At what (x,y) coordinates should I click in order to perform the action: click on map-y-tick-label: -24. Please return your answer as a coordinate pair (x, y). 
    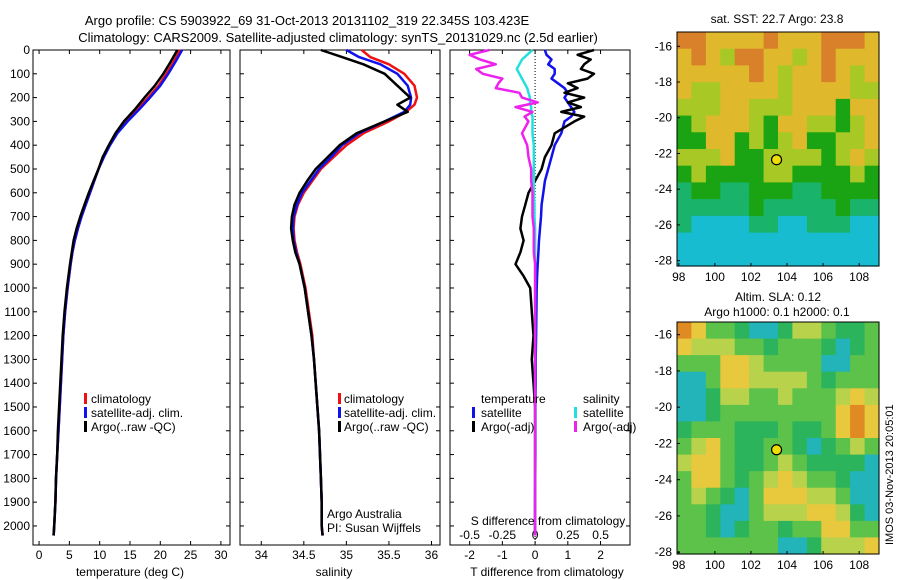
    Looking at the image, I should click on (664, 480).